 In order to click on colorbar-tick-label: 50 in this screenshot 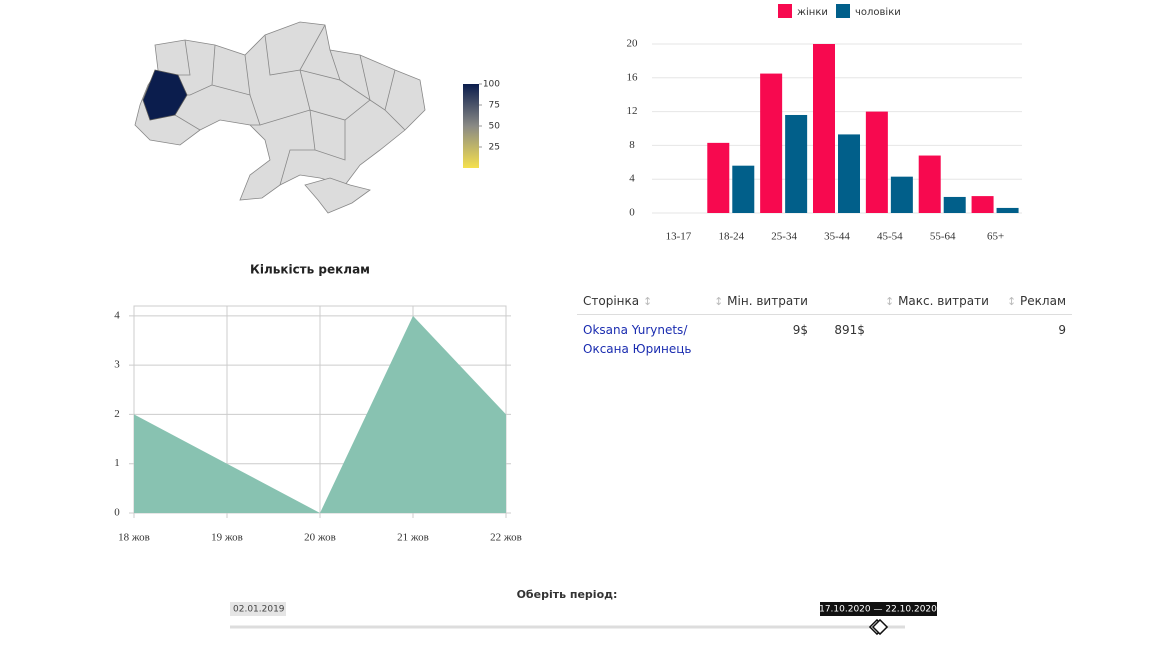, I will do `click(495, 127)`.